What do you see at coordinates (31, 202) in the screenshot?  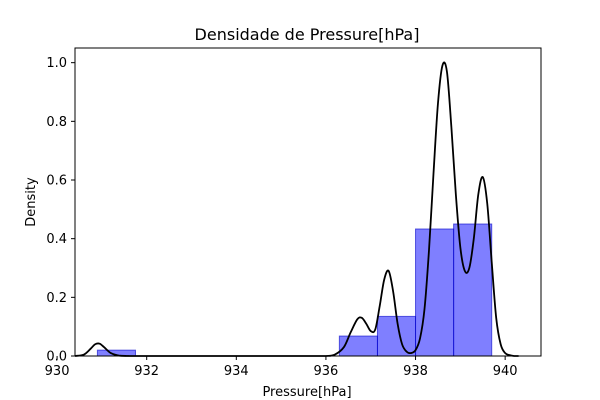 I see `y-axis-label: Density` at bounding box center [31, 202].